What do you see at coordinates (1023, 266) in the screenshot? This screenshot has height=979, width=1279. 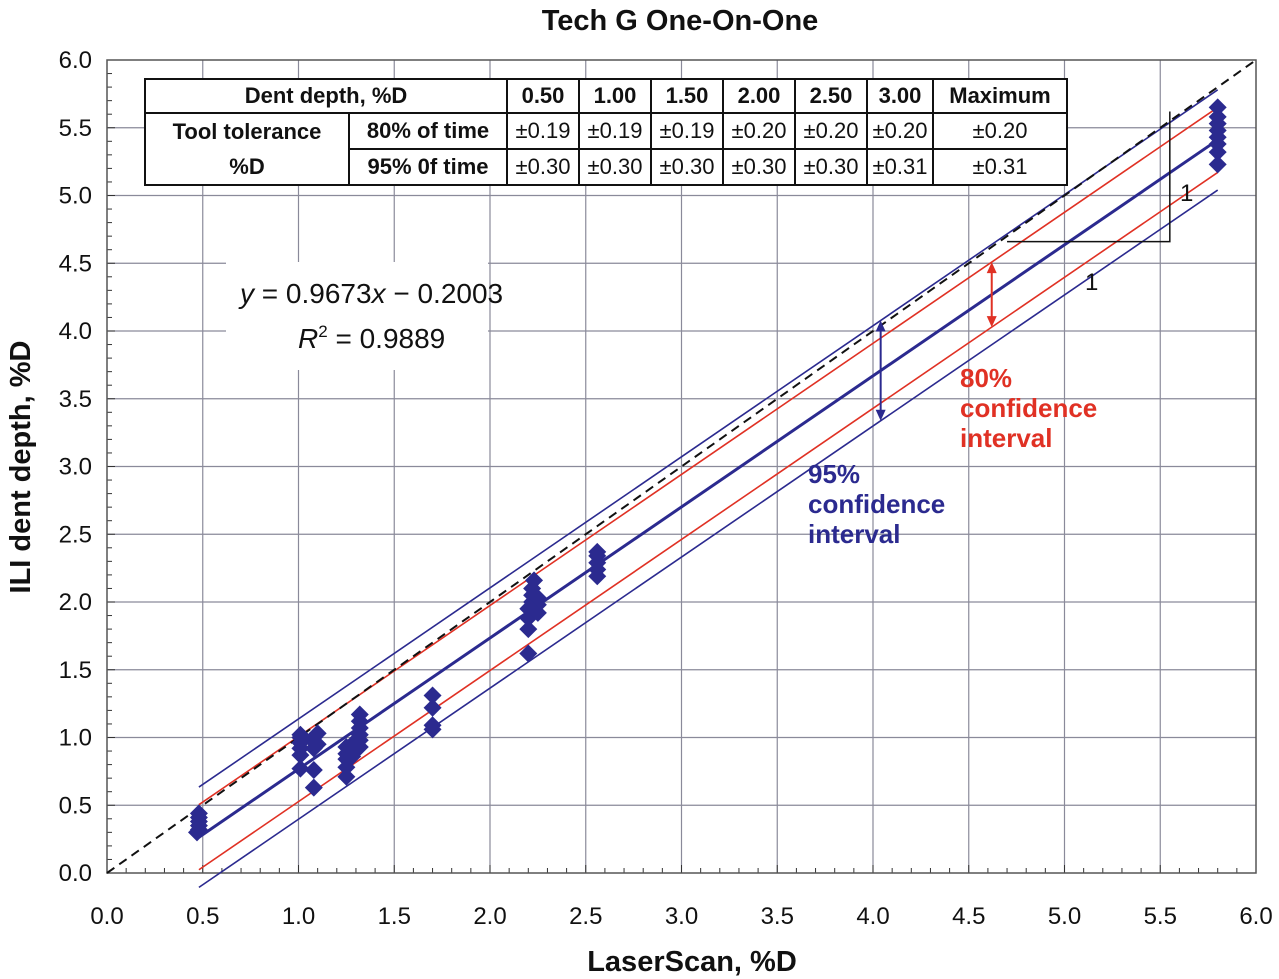 I see `annotations` at bounding box center [1023, 266].